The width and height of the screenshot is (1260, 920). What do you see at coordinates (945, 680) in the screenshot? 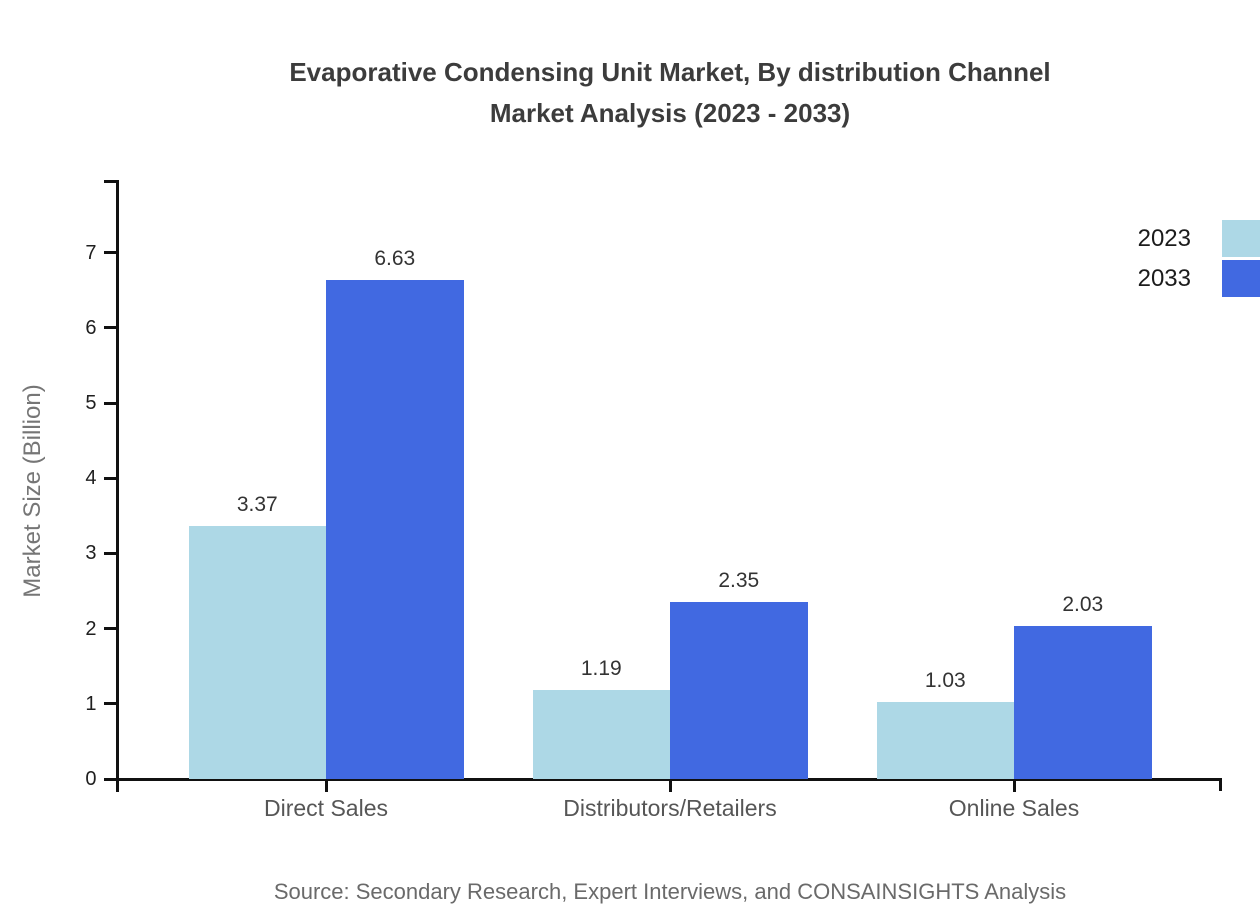
I see `bar-value-label: 1.03` at bounding box center [945, 680].